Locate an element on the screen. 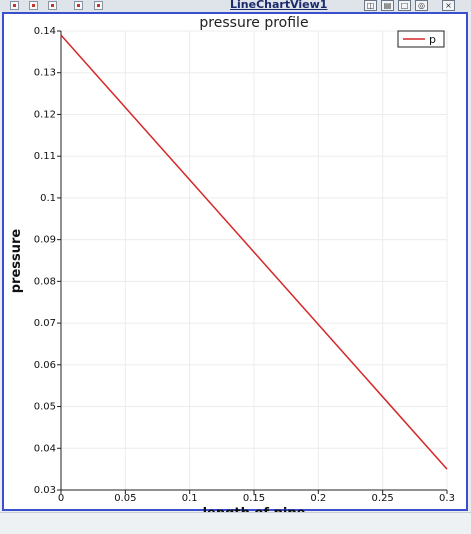 The image size is (471, 534). toolbar: LineChartView1 ◫ ▤ □ ◎ × is located at coordinates (235, 6).